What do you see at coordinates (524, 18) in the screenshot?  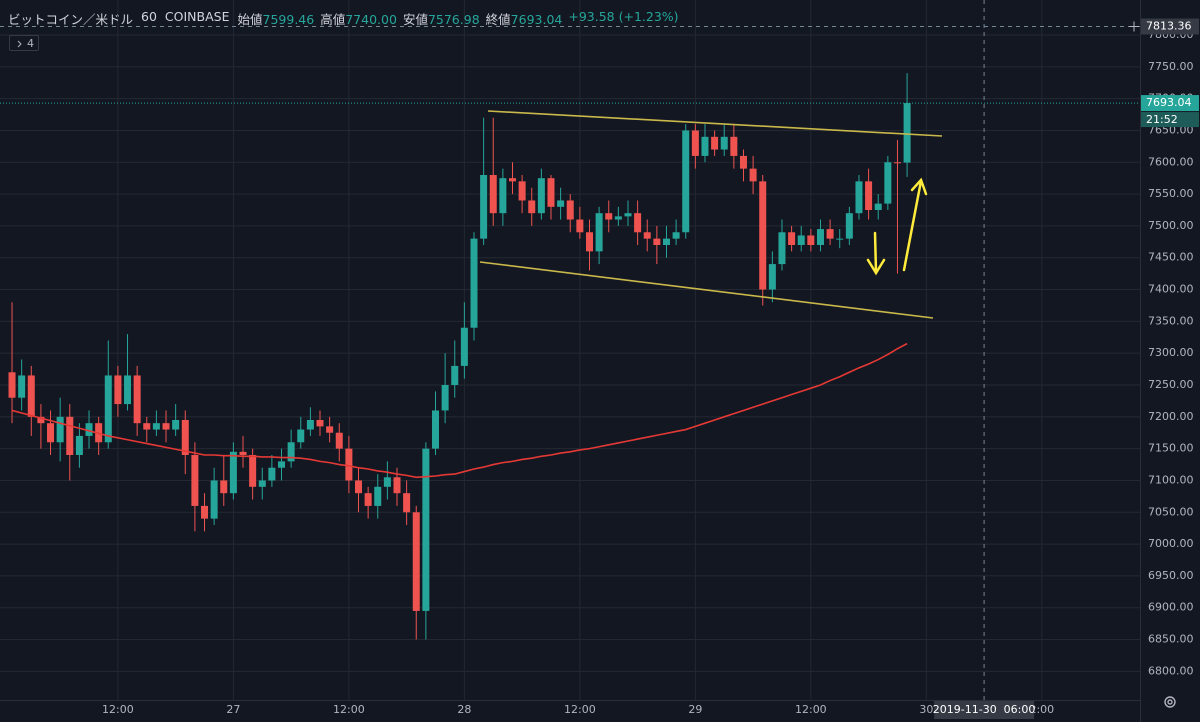 I see `ohlc-item: 終値7693.04` at bounding box center [524, 18].